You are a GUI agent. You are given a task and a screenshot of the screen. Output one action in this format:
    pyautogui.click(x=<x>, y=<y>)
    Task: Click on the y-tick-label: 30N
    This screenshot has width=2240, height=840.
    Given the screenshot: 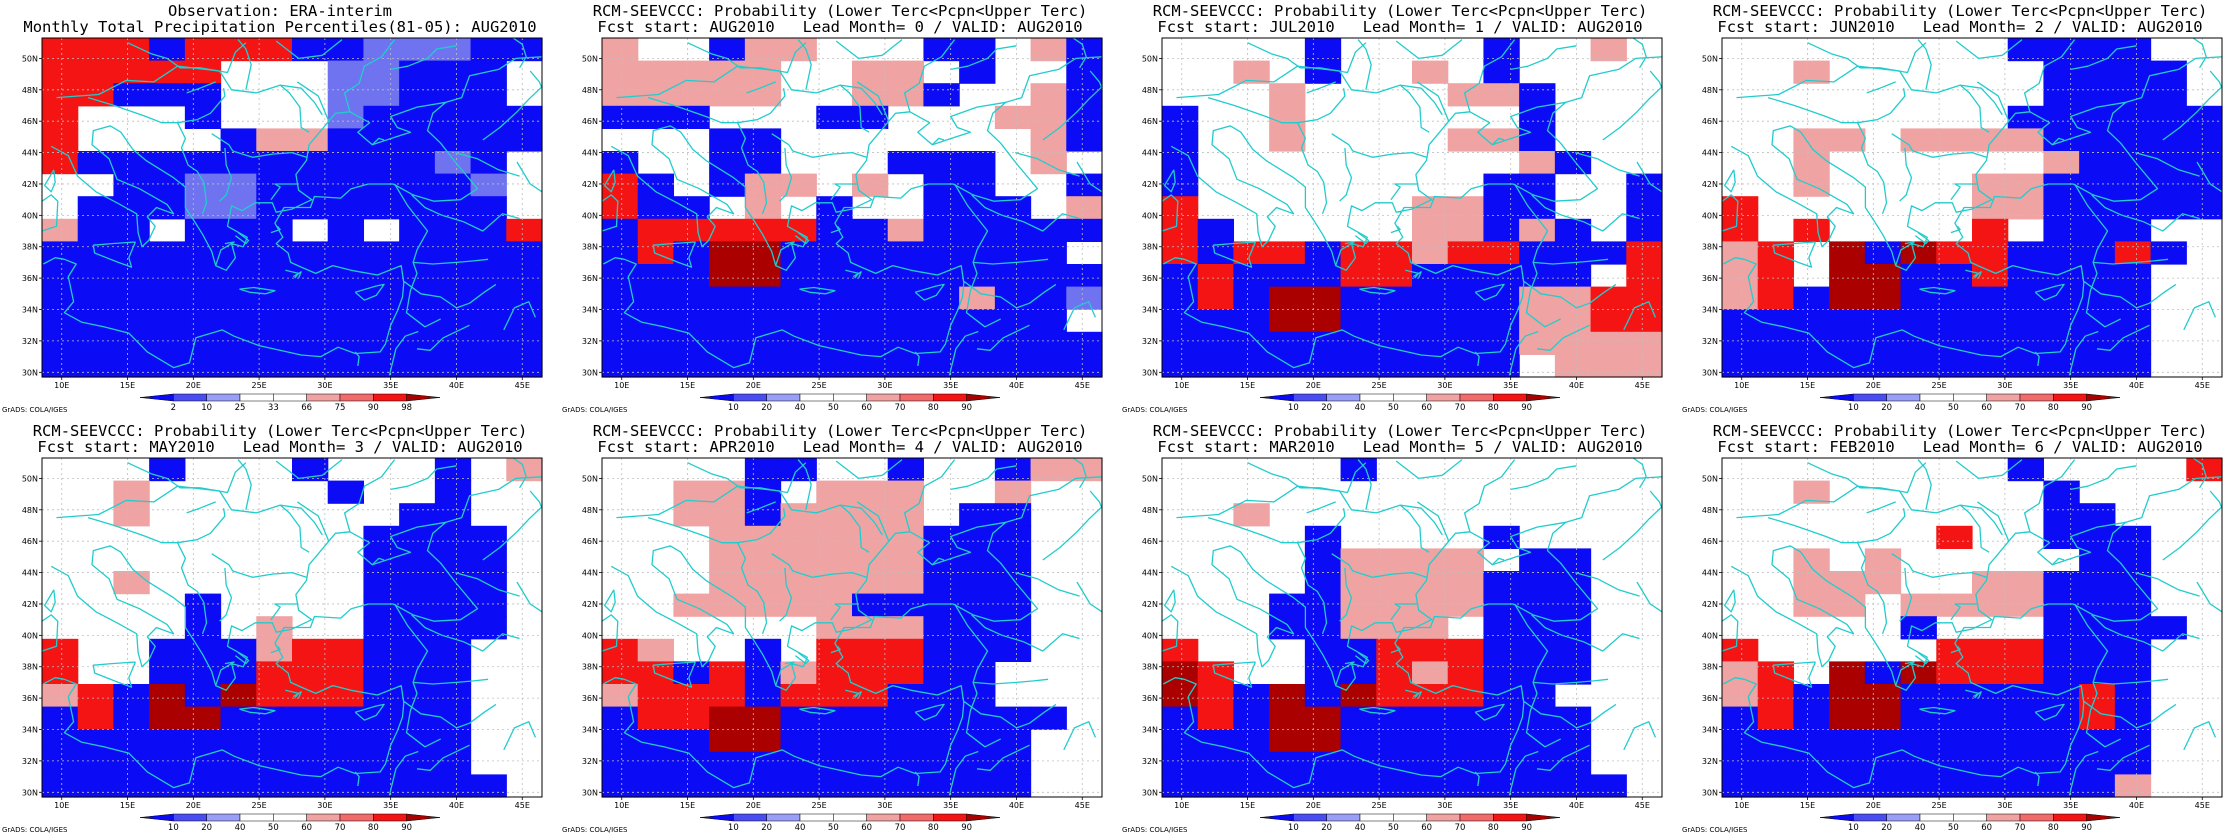 What is the action you would take?
    pyautogui.click(x=590, y=792)
    